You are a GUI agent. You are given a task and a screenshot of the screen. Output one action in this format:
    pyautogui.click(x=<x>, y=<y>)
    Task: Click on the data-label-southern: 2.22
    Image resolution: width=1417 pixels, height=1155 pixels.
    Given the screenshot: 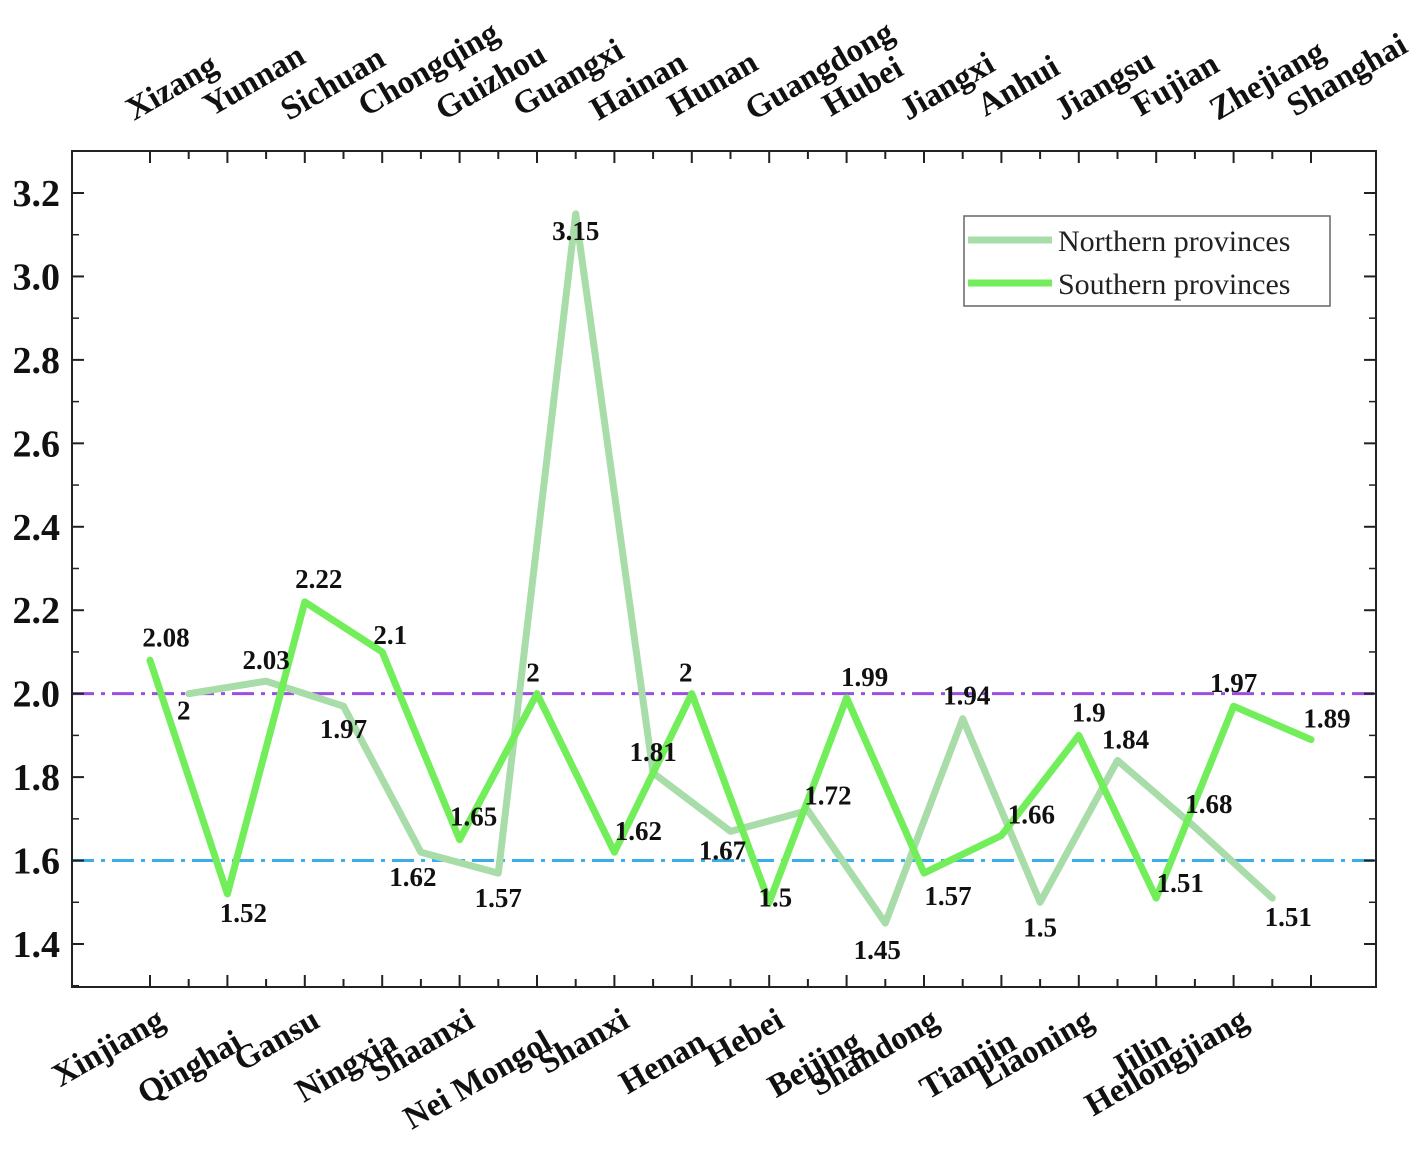 What is the action you would take?
    pyautogui.click(x=318, y=579)
    